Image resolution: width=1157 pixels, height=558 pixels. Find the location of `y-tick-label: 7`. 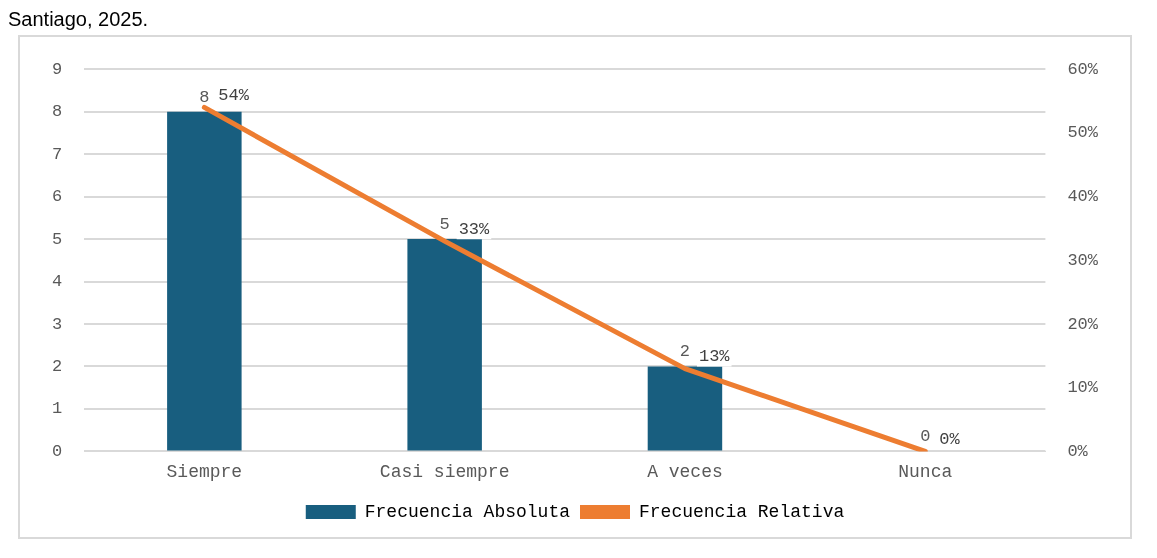

y-tick-label: 7 is located at coordinates (57, 154).